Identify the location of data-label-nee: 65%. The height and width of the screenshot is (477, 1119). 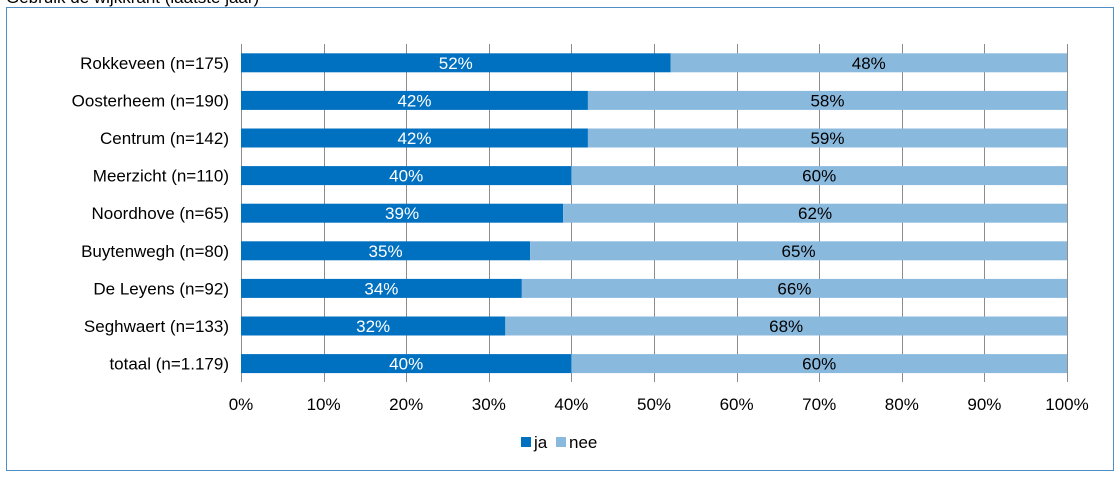
(799, 251).